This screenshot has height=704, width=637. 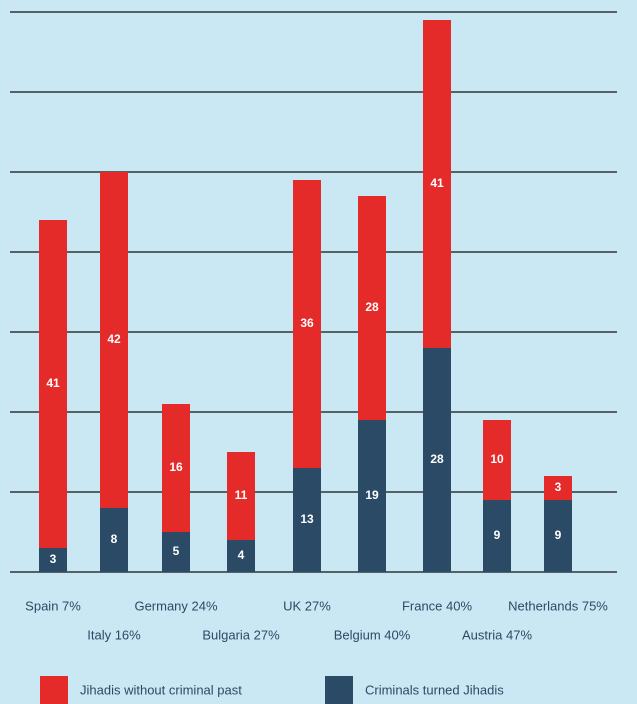 I want to click on value-label: 4, so click(x=241, y=555).